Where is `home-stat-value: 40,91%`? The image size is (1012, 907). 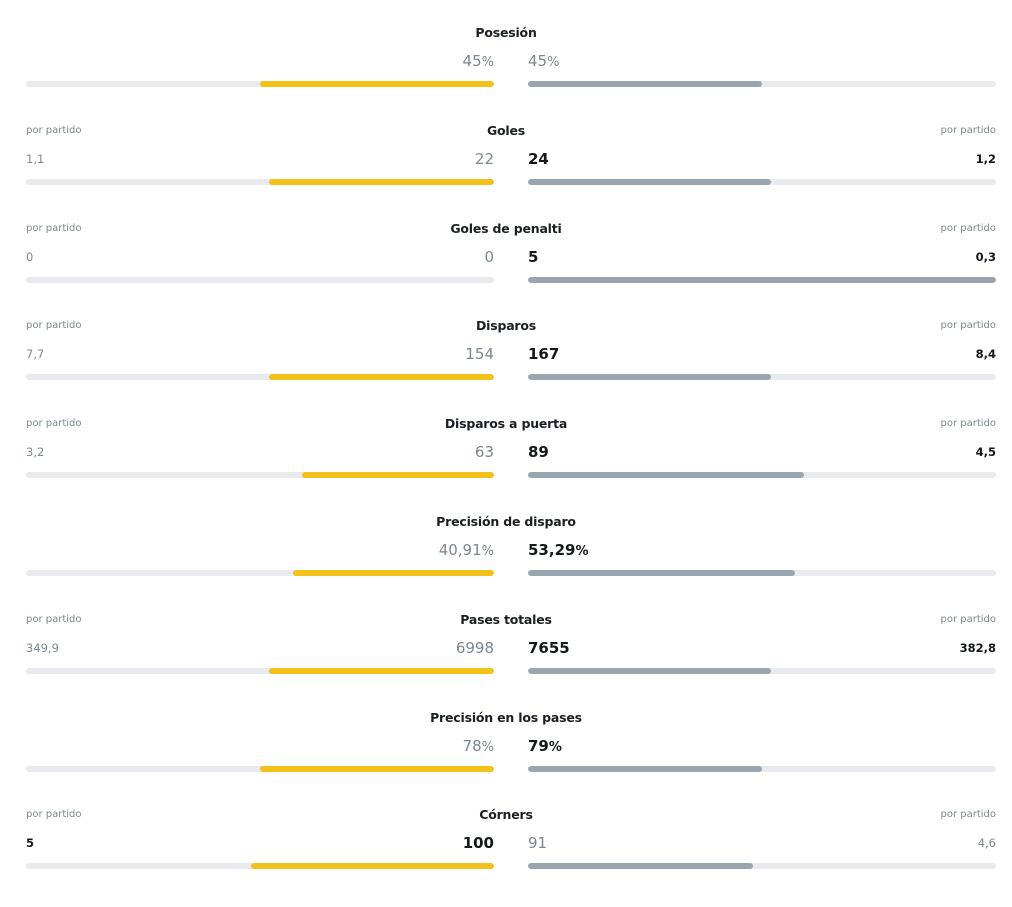 home-stat-value: 40,91% is located at coordinates (466, 551).